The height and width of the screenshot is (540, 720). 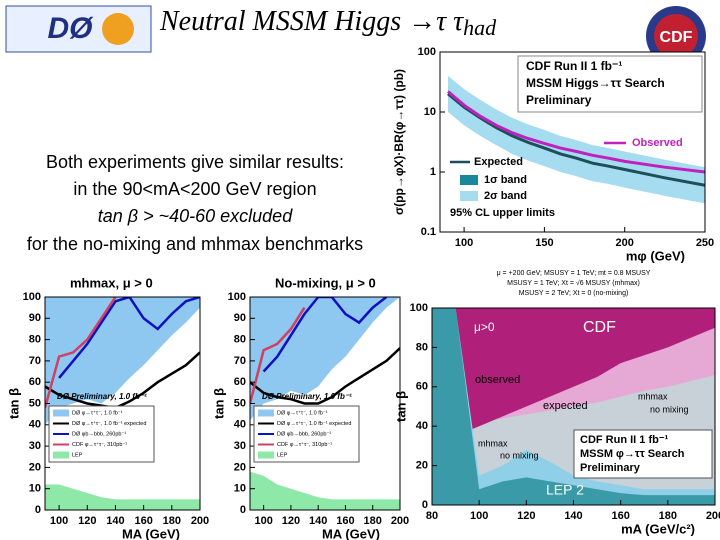 I want to click on slide-title: Neutral MSSM Higgs →τ τhad, so click(x=328, y=23).